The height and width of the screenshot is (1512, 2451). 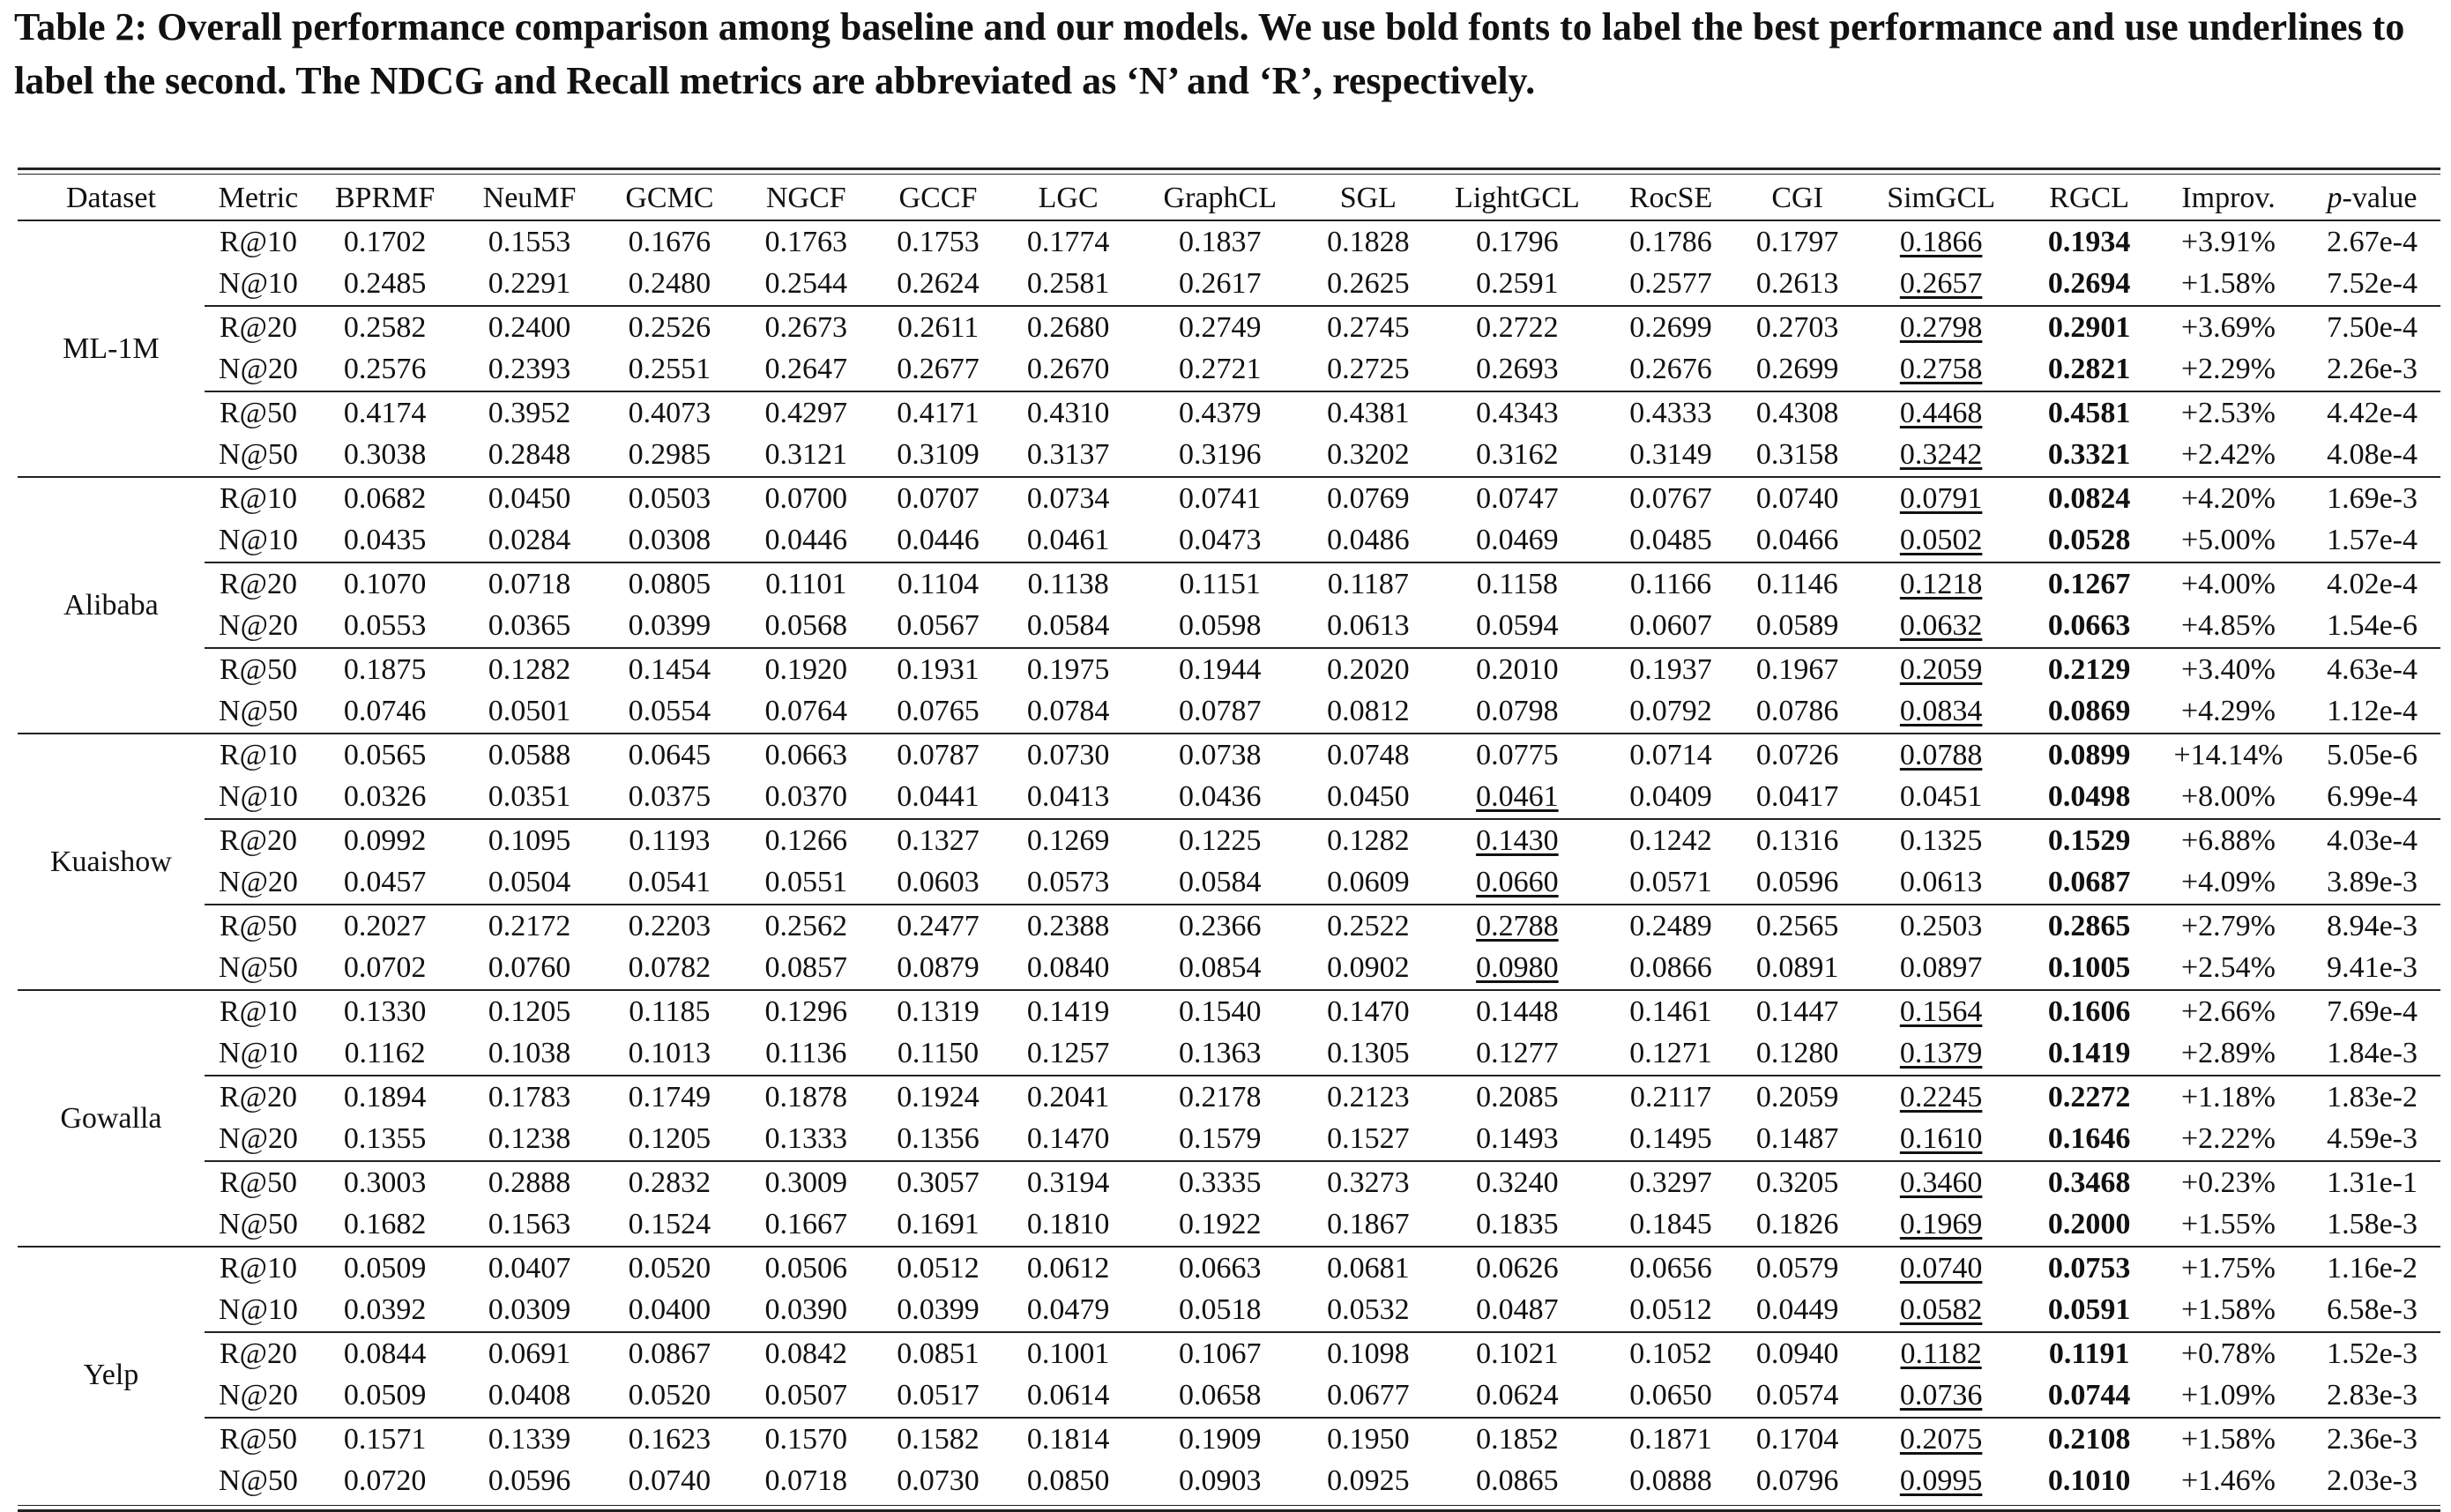 I want to click on best-value: 0.1606, so click(x=2089, y=1011).